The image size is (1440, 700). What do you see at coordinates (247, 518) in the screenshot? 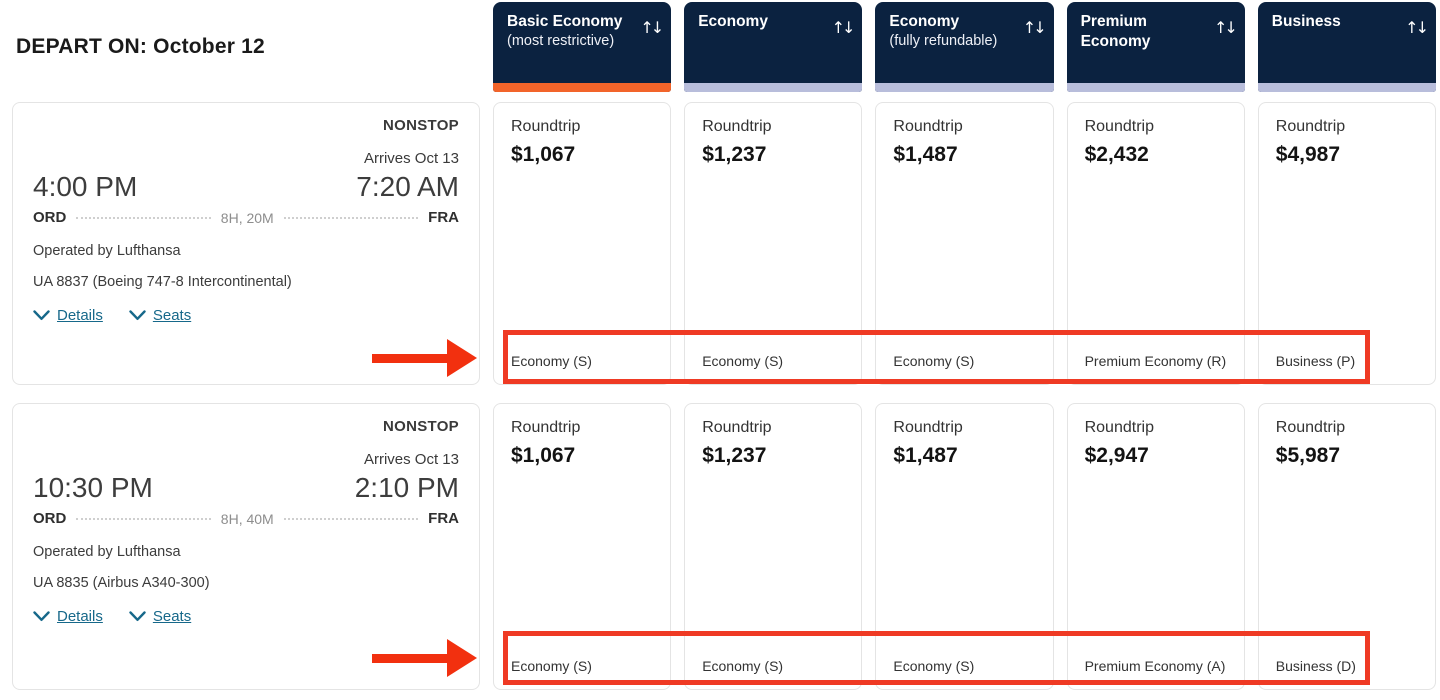
I see `flight-duration: 8H, 40M` at bounding box center [247, 518].